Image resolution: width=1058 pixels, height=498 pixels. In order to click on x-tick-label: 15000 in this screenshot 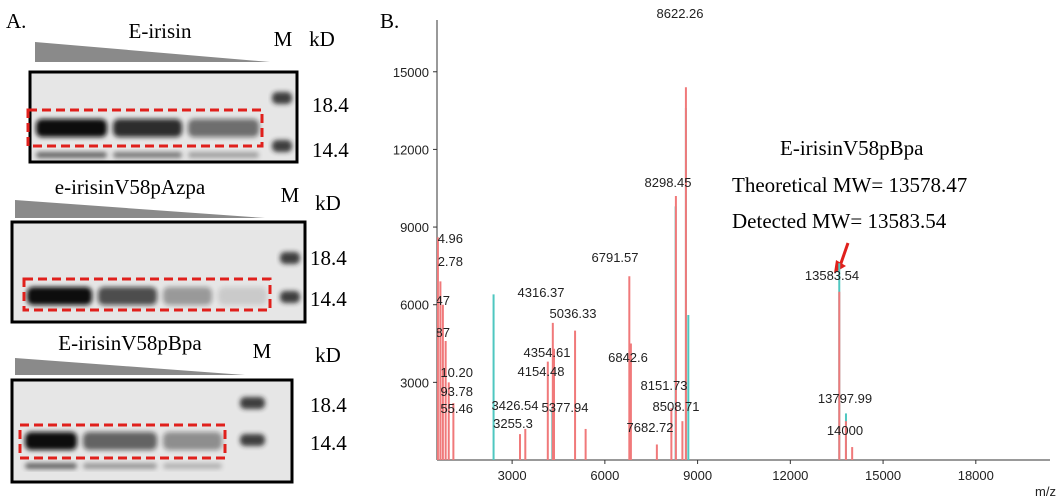, I will do `click(883, 475)`.